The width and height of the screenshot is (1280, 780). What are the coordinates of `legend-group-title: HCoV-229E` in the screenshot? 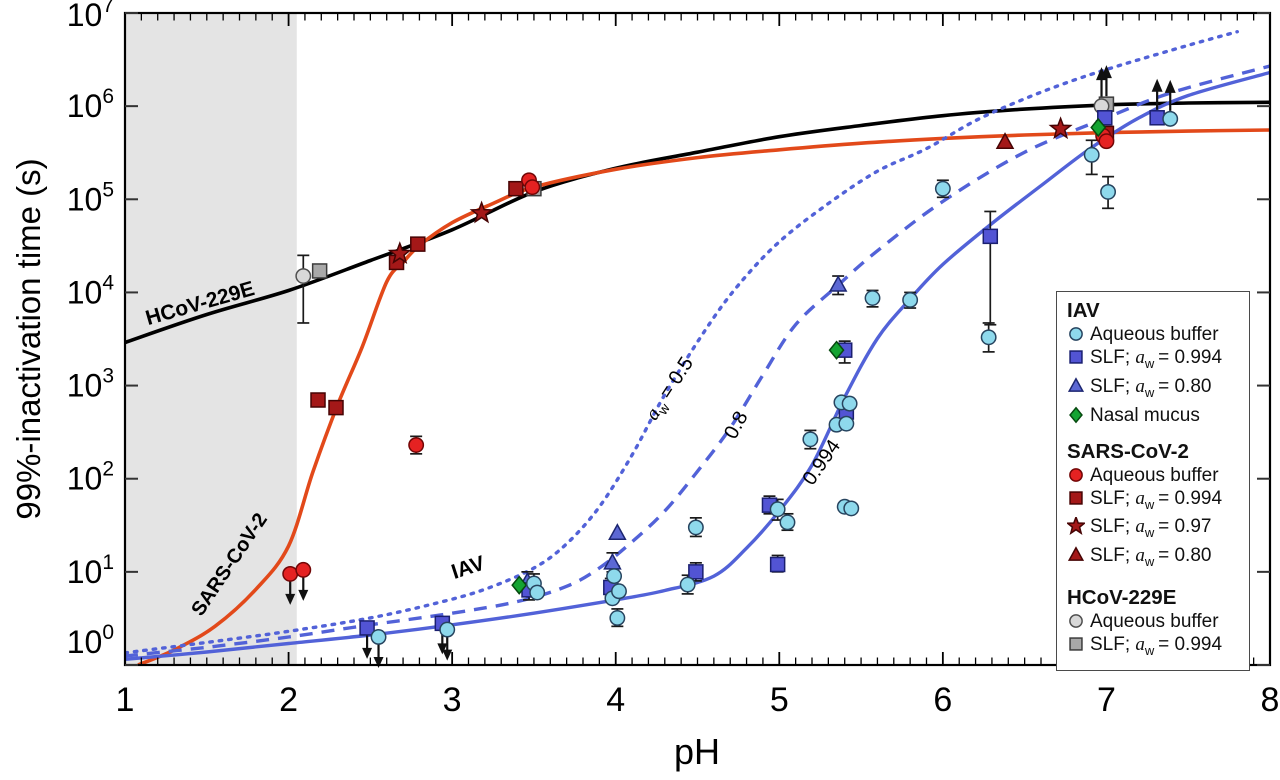 It's located at (1122, 597).